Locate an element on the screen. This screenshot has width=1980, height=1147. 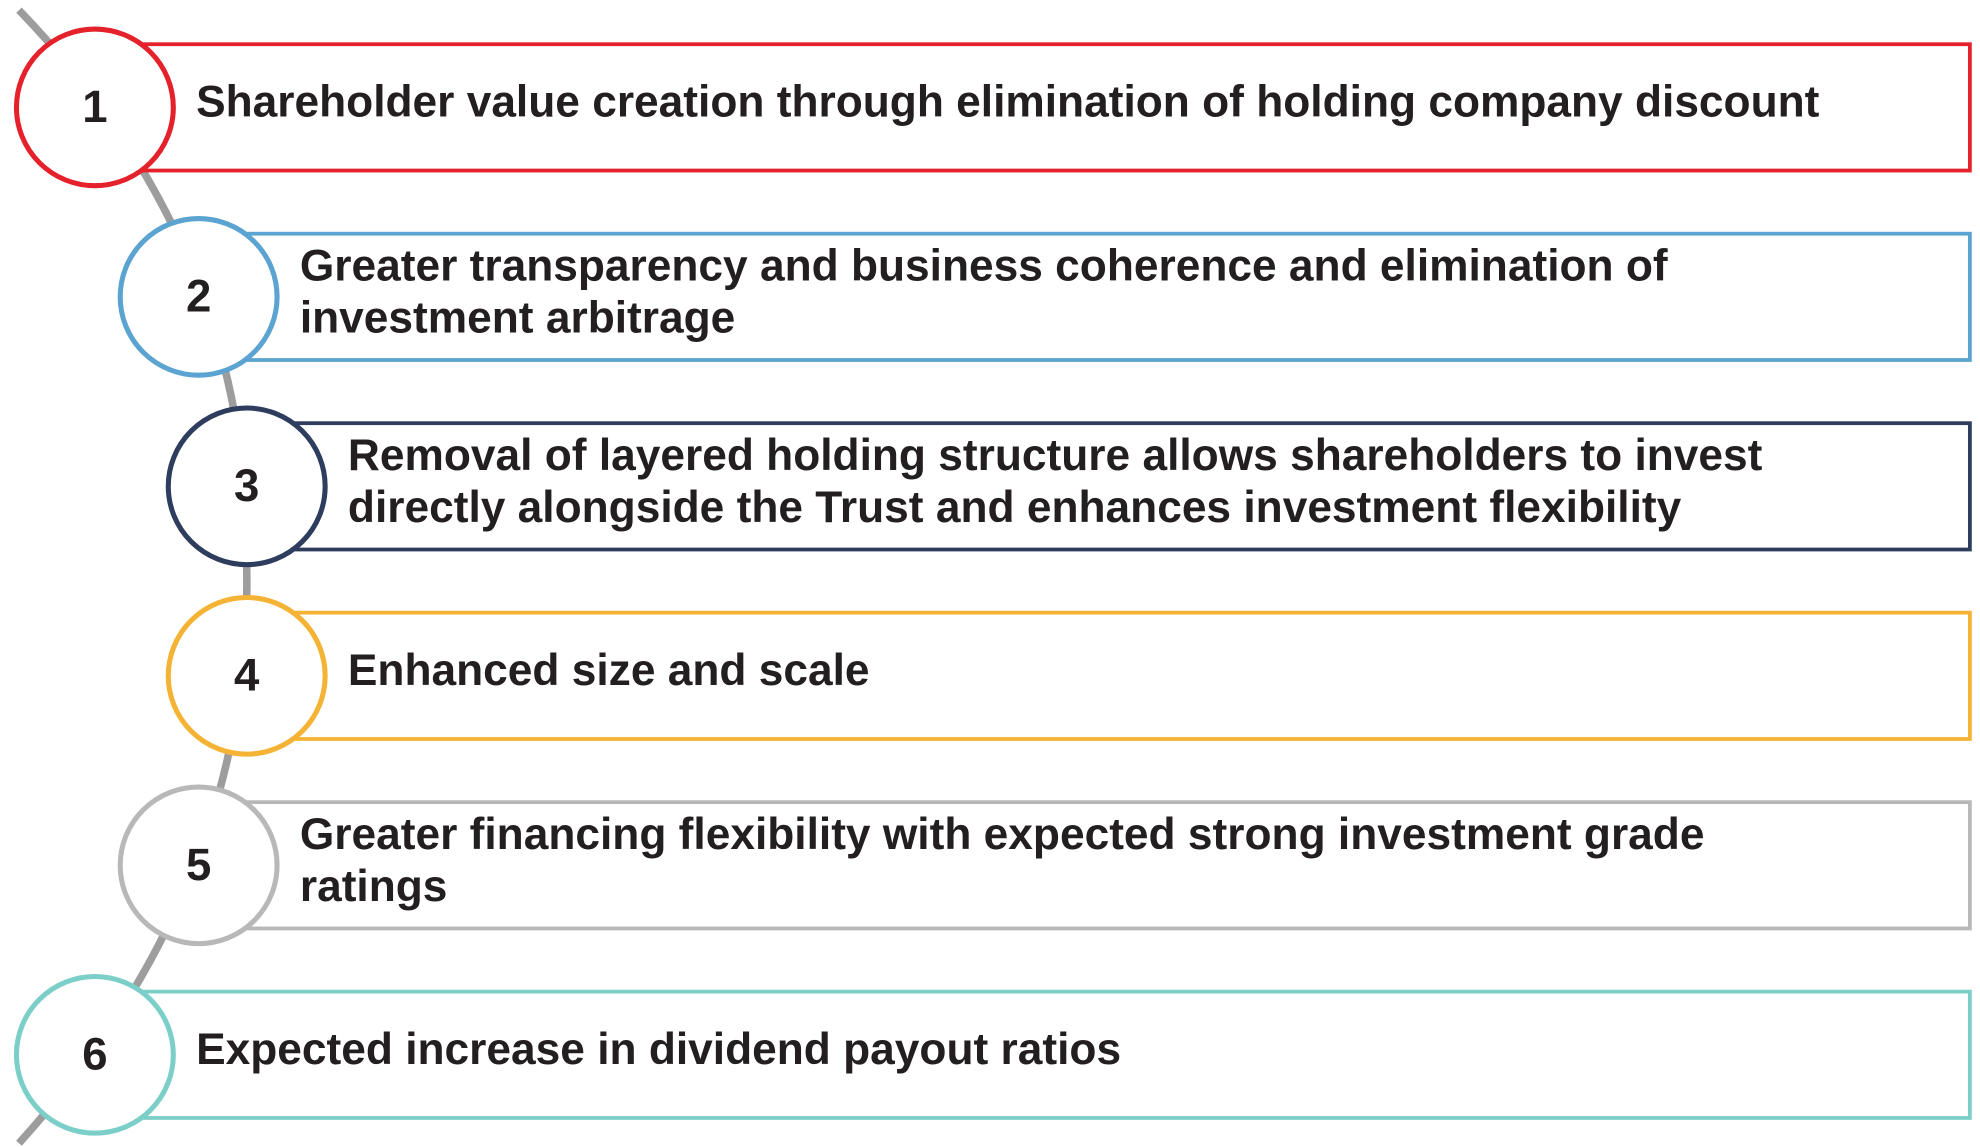
item-number: 5 is located at coordinates (198, 864).